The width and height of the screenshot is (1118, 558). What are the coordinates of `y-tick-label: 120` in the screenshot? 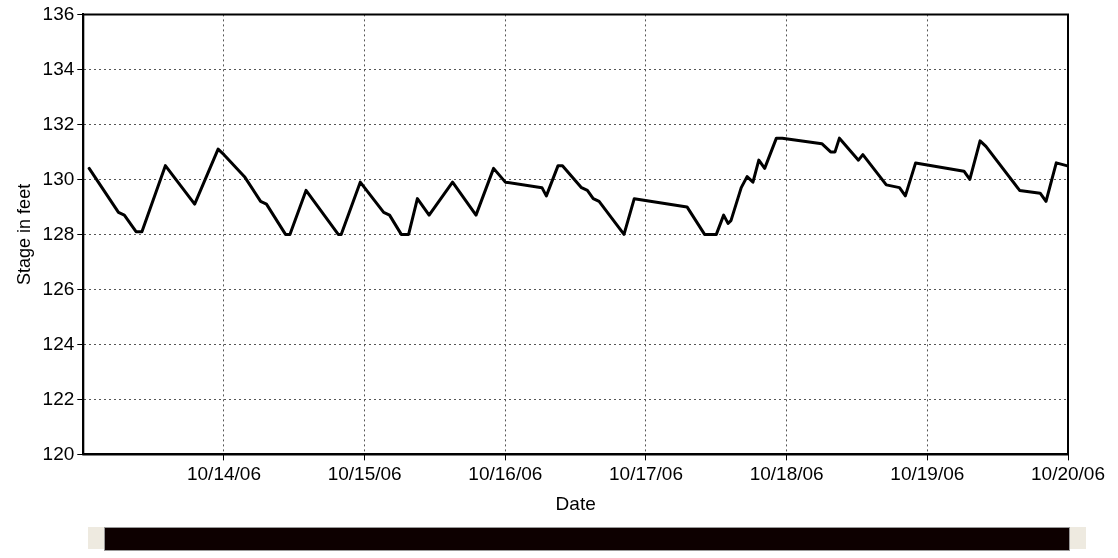 It's located at (58, 453).